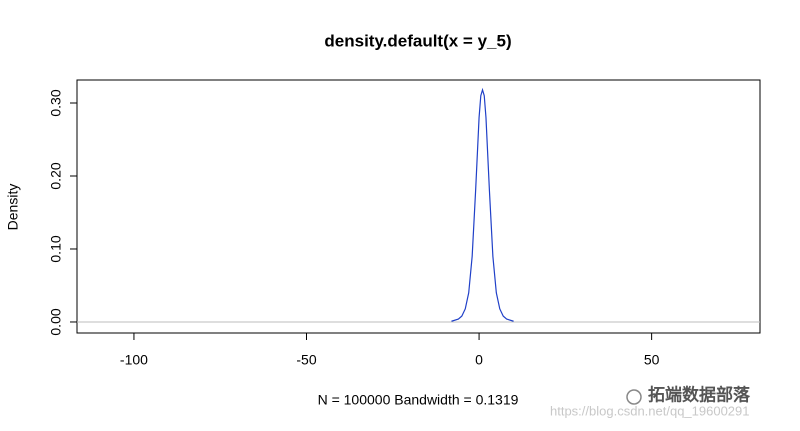 The height and width of the screenshot is (431, 800). What do you see at coordinates (418, 400) in the screenshot?
I see `x-axis-label: N = 100000 Bandwidth = 0.1319` at bounding box center [418, 400].